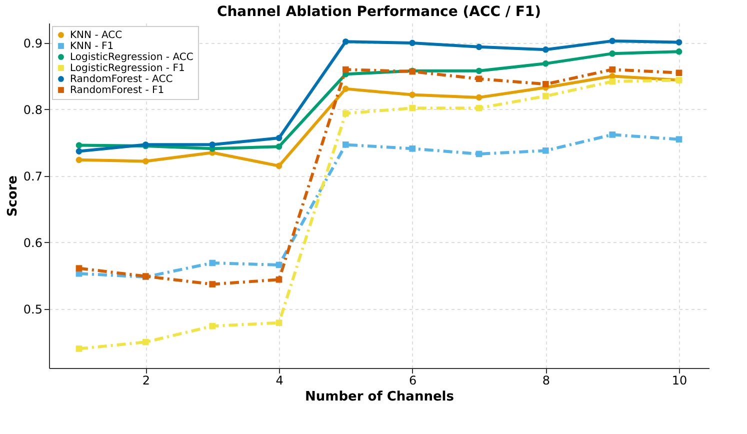 The image size is (747, 434). I want to click on x-axis-title: Number of Channels, so click(379, 397).